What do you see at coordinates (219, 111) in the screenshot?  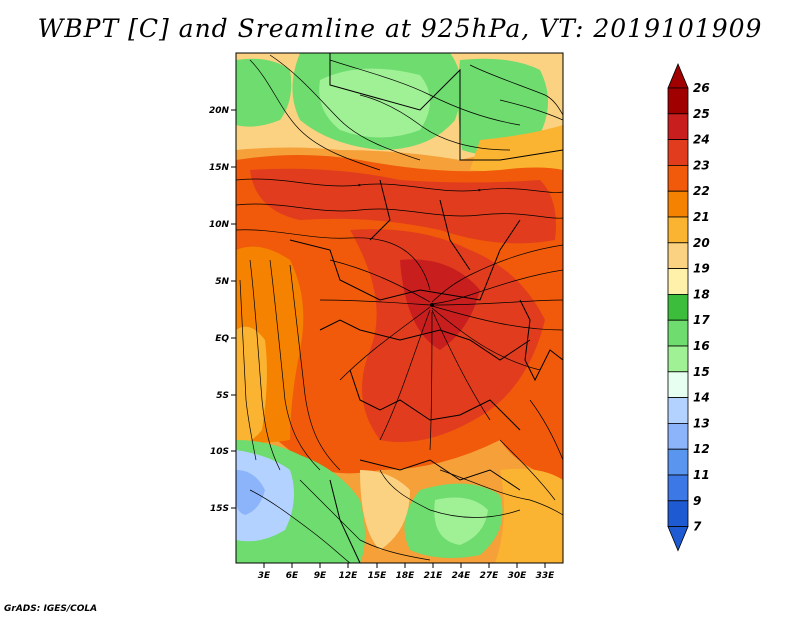 I see `lat-label-20n: 20N` at bounding box center [219, 111].